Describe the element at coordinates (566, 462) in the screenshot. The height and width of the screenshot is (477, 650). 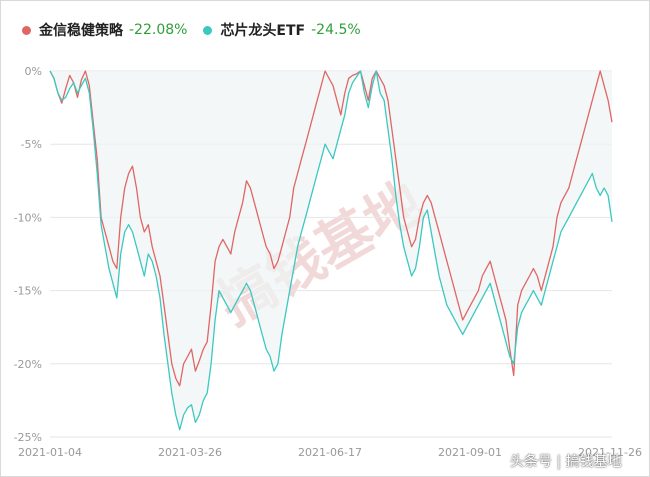
I see `corner-watermark: 头条号 | 搞钱基地` at that location.